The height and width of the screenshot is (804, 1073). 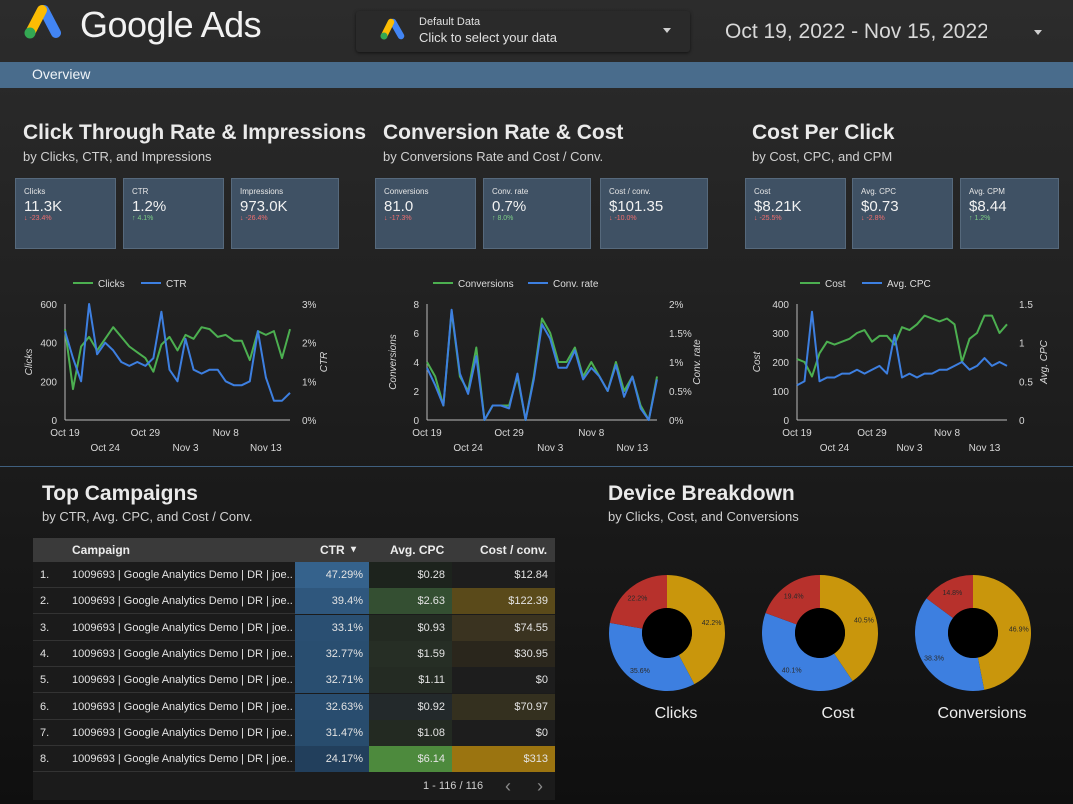 I want to click on y-tick-label-left: 600, so click(x=48, y=305).